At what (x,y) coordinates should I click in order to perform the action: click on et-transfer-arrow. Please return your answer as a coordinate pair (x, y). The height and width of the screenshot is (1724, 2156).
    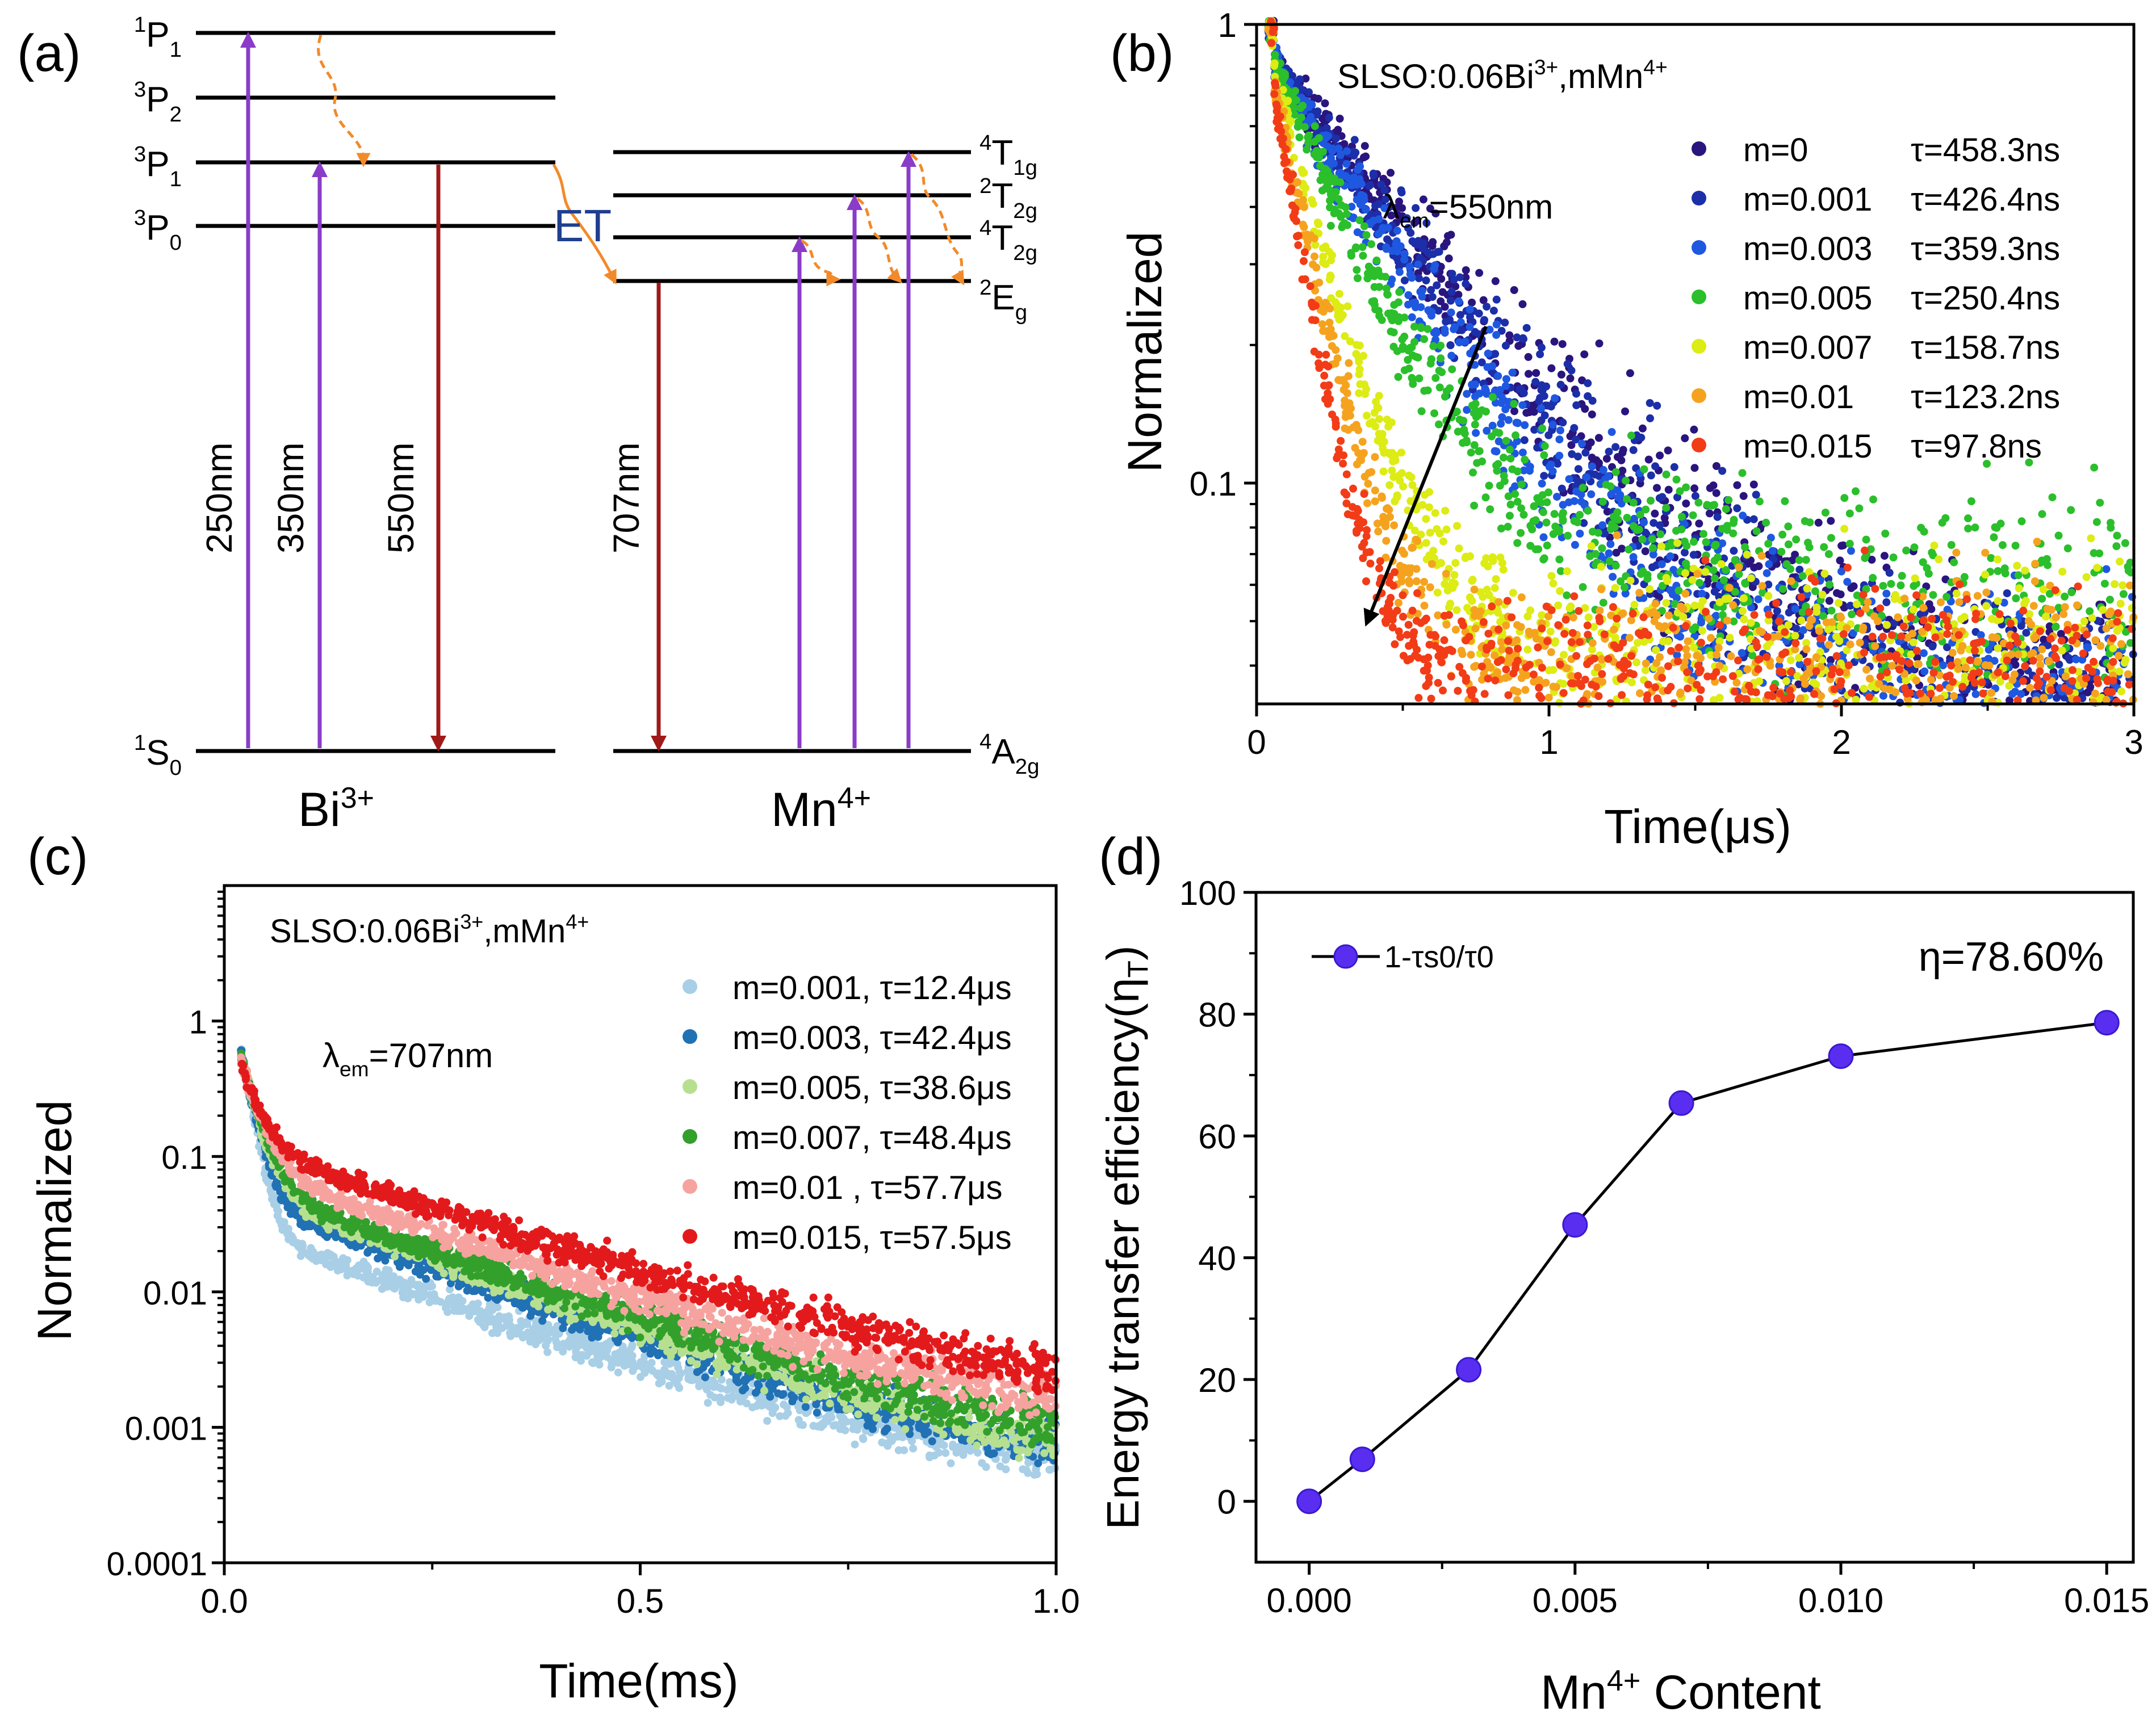
    Looking at the image, I should click on (585, 224).